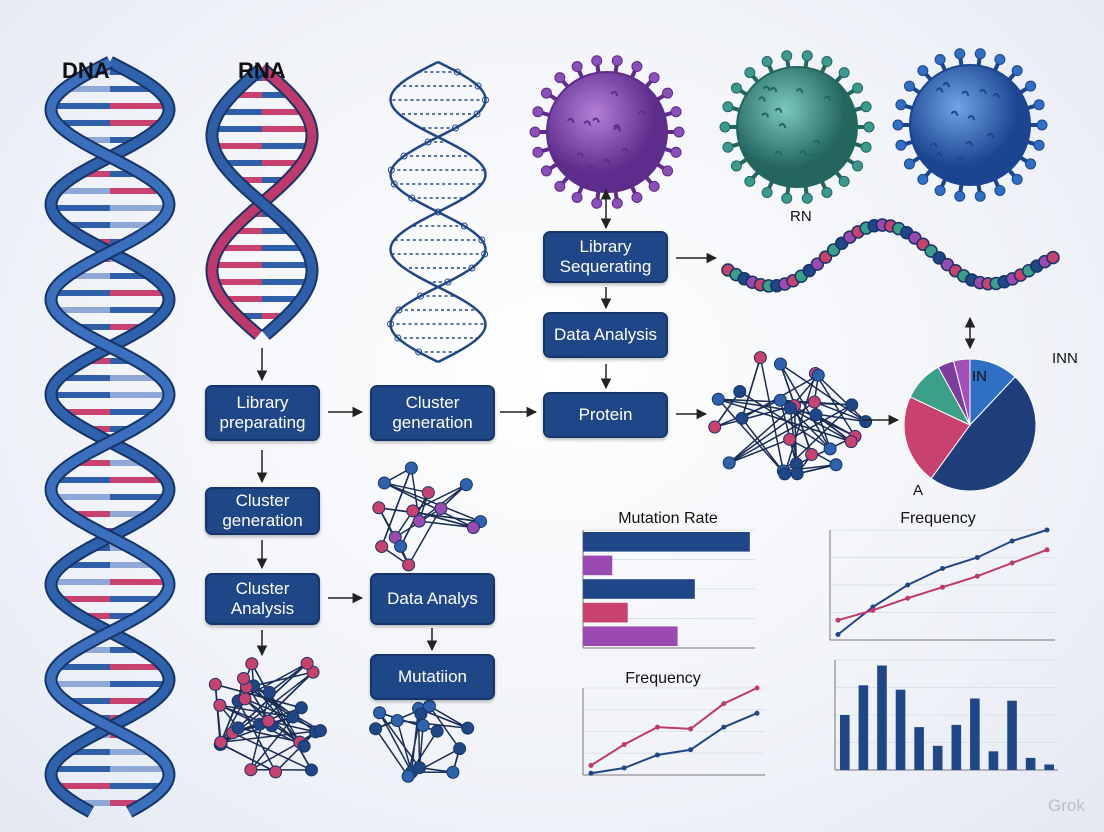  What do you see at coordinates (432, 599) in the screenshot?
I see `process-box: Data Analys` at bounding box center [432, 599].